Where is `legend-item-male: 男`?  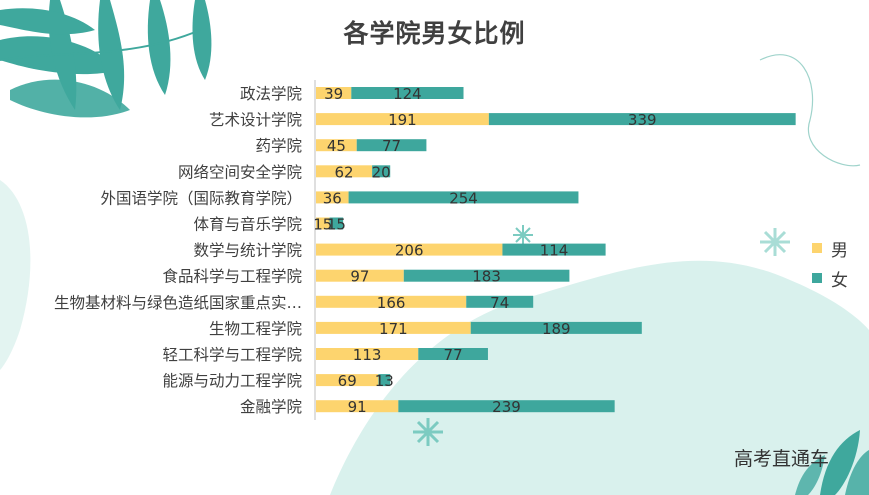 legend-item-male: 男 is located at coordinates (830, 248).